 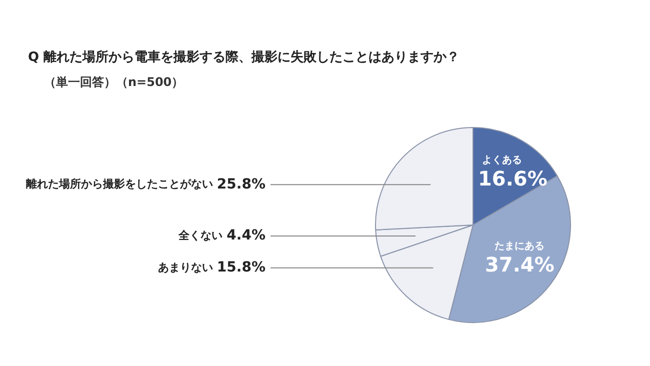 What do you see at coordinates (241, 184) in the screenshot?
I see `data-label: 25.8%` at bounding box center [241, 184].